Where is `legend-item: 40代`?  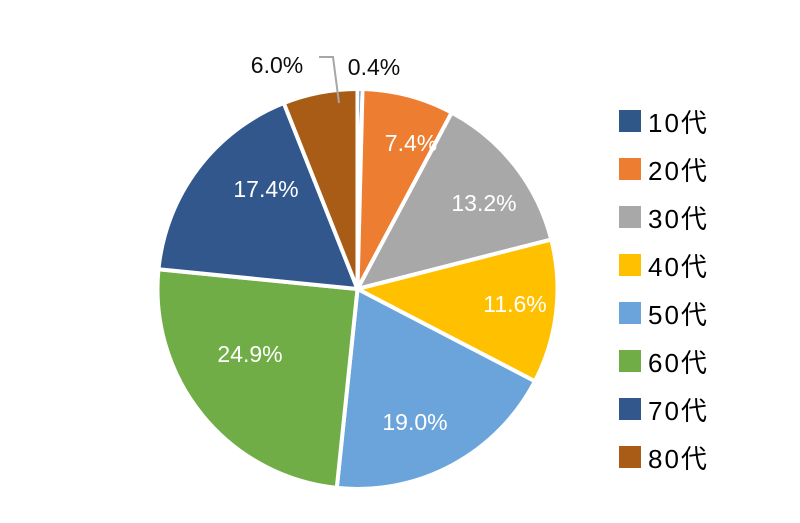
legend-item: 40代 is located at coordinates (664, 265).